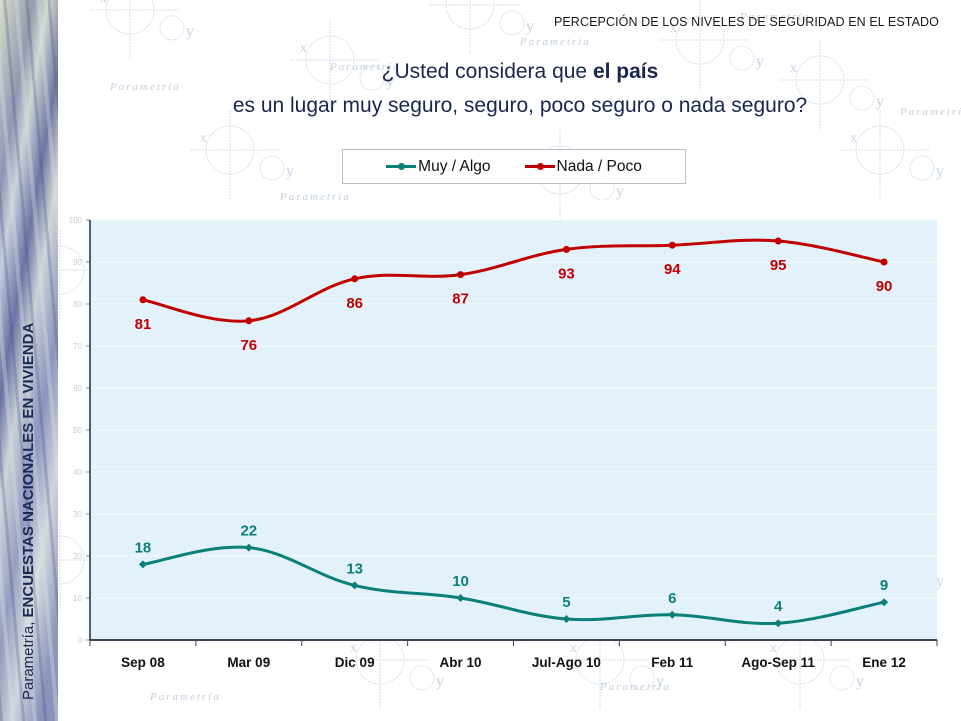 The image size is (961, 721). What do you see at coordinates (401, 166) in the screenshot?
I see `legend-swatch-muy-algo` at bounding box center [401, 166].